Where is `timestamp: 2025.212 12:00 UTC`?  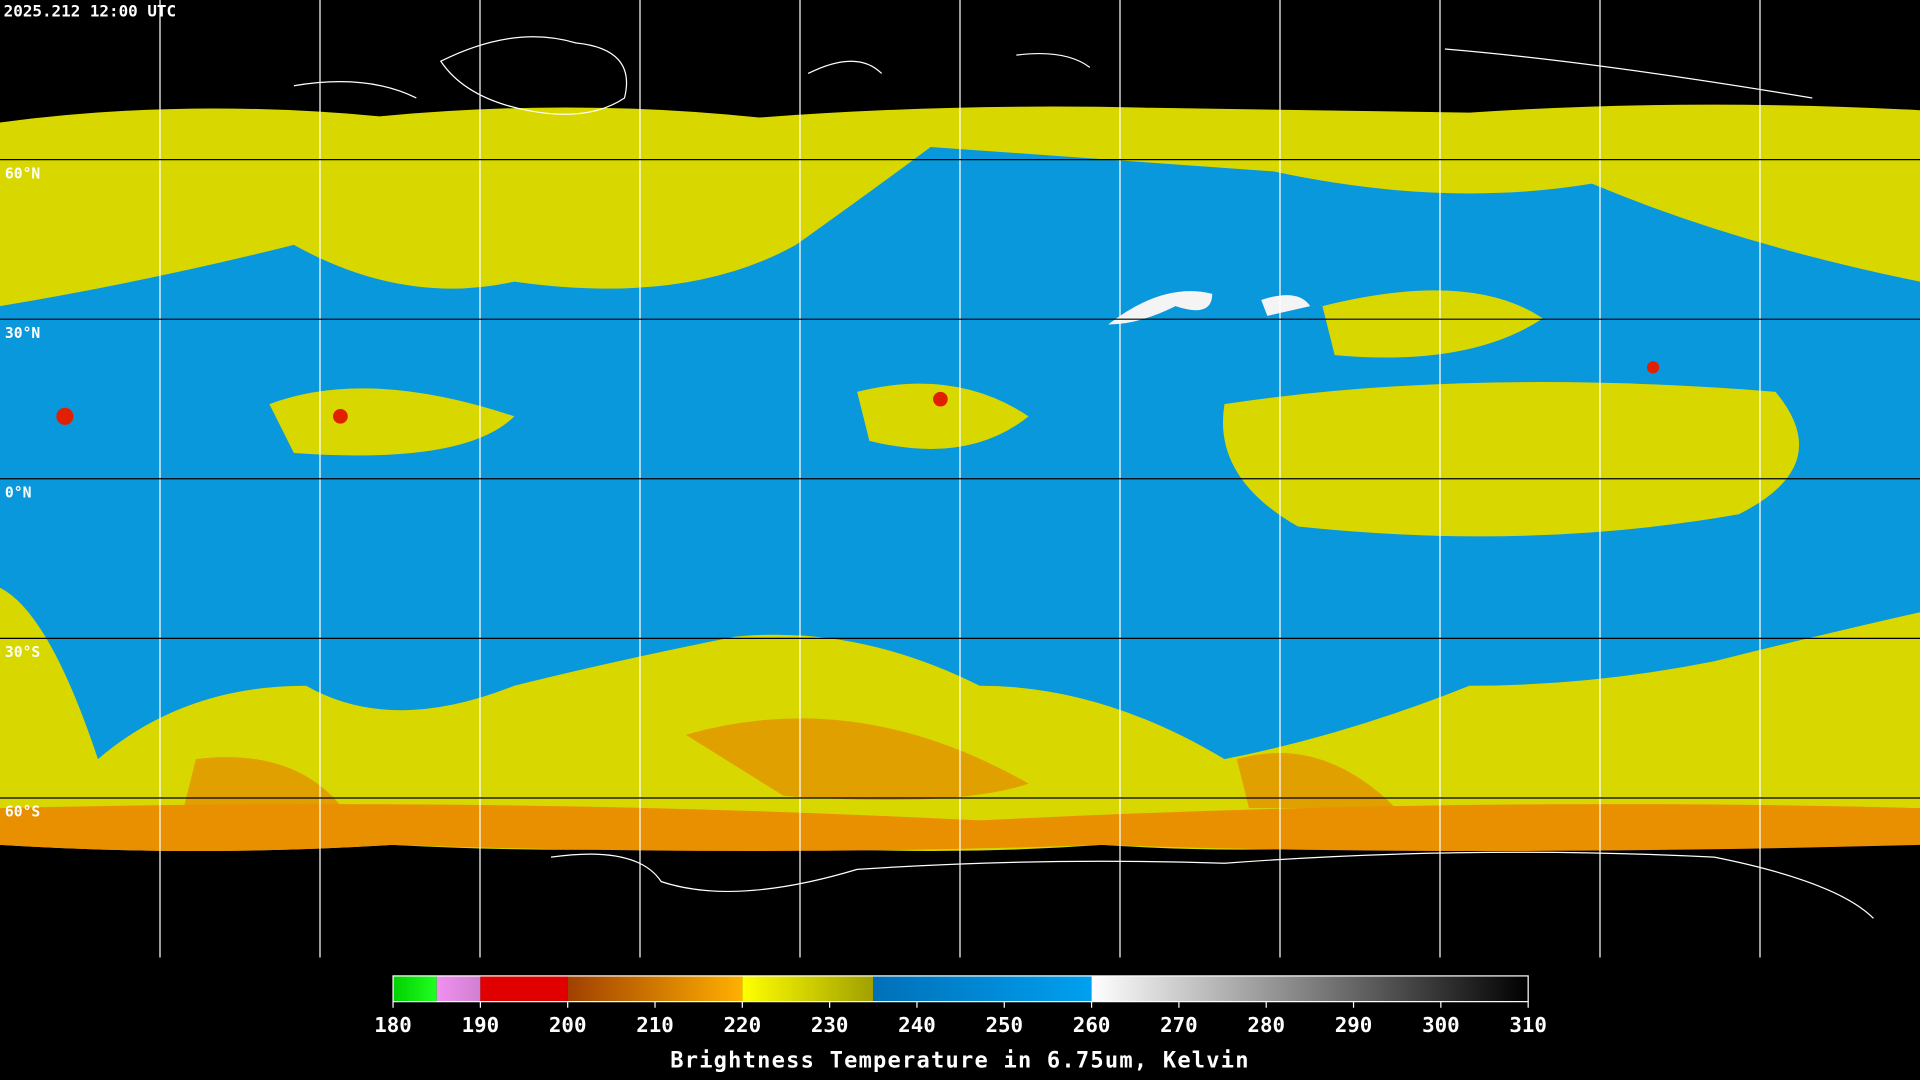
timestamp: 2025.212 12:00 UTC is located at coordinates (90, 11).